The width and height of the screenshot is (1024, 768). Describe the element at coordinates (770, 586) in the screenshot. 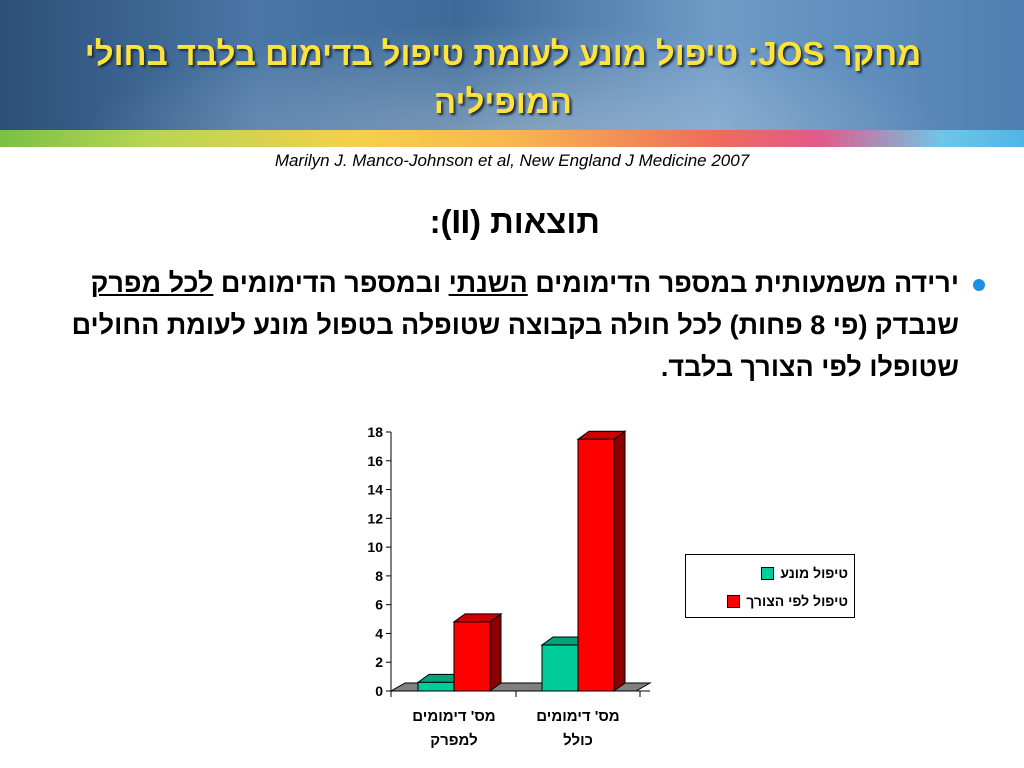

I see `chart-legend: טיפול מונע טיפול לפי הצורך` at that location.